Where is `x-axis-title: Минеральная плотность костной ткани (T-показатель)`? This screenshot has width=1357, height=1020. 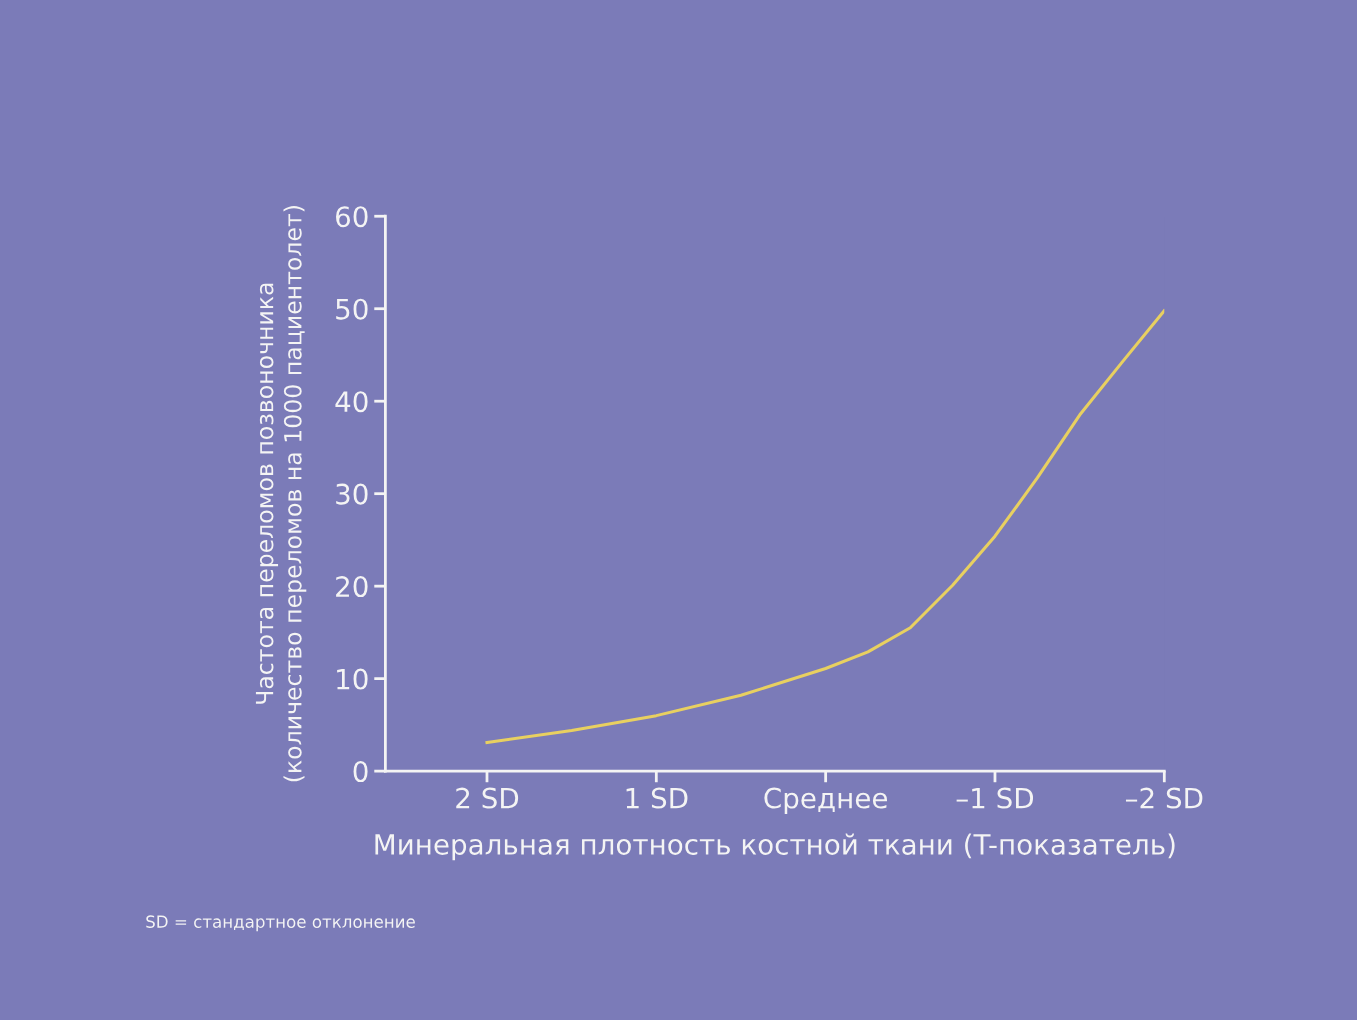
x-axis-title: Минеральная плотность костной ткани (T-показатель) is located at coordinates (775, 847).